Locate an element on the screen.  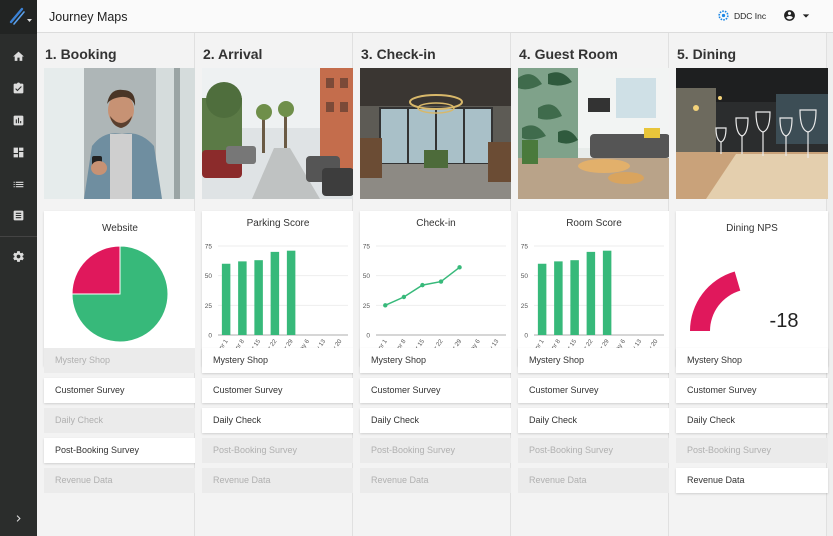
sidebar-assignment-button is located at coordinates (18, 88).